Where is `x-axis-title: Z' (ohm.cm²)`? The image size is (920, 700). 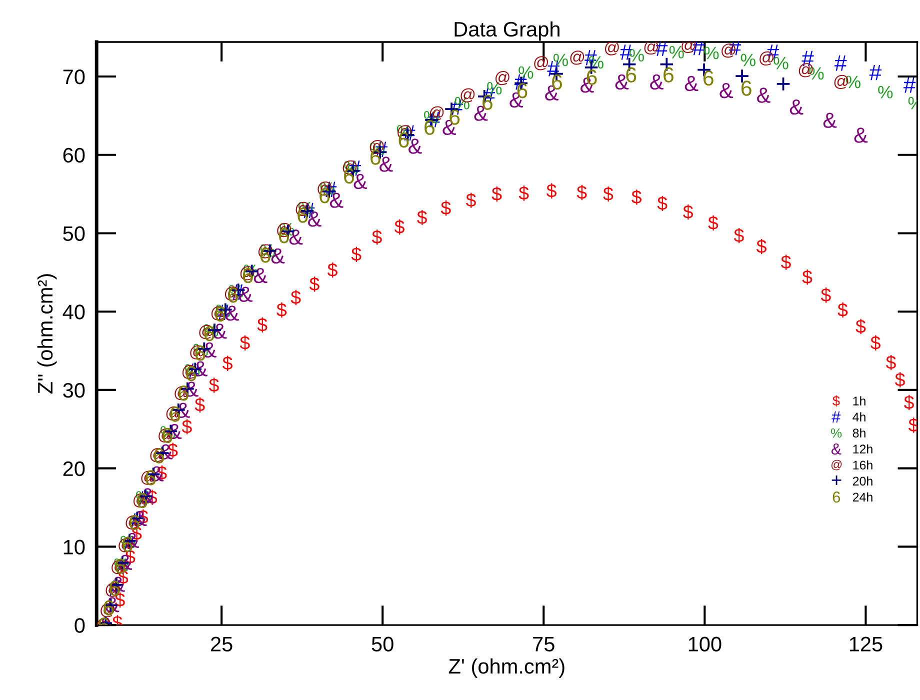 x-axis-title: Z' (ohm.cm²) is located at coordinates (506, 668).